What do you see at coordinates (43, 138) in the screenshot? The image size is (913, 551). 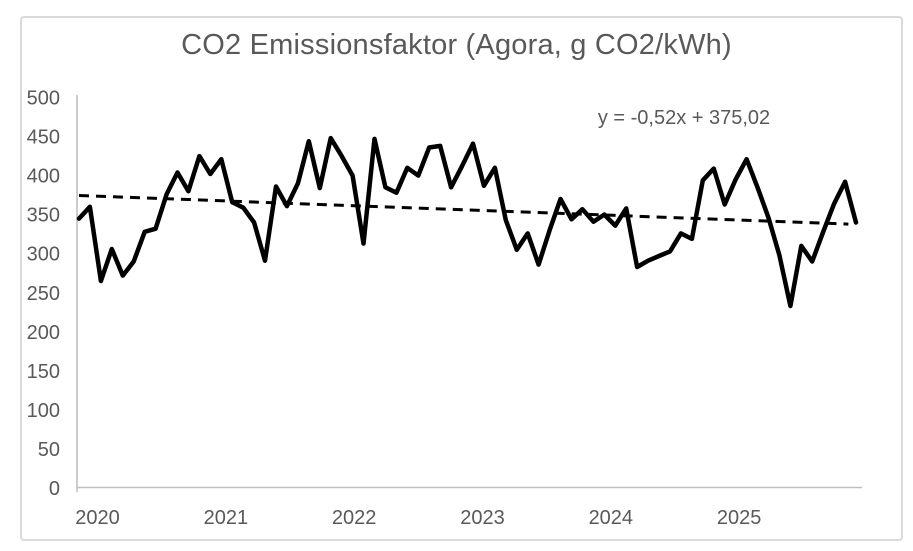 I see `y-axis-tick-label: 450` at bounding box center [43, 138].